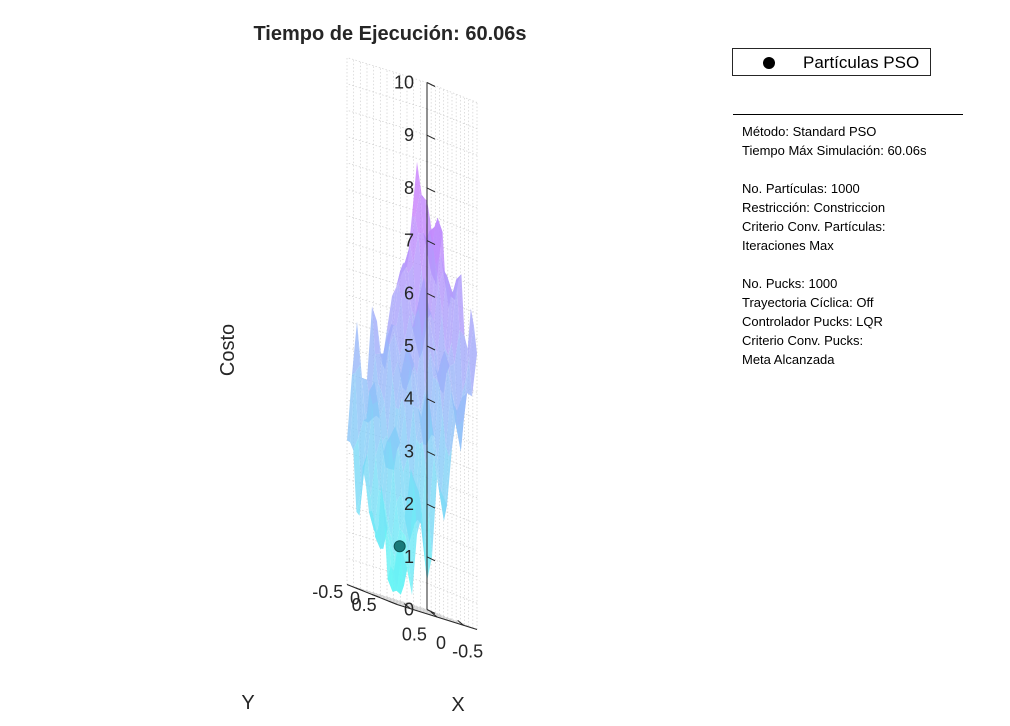 This screenshot has width=1010, height=726. What do you see at coordinates (467, 651) in the screenshot?
I see `x-tick-label: -0.5` at bounding box center [467, 651].